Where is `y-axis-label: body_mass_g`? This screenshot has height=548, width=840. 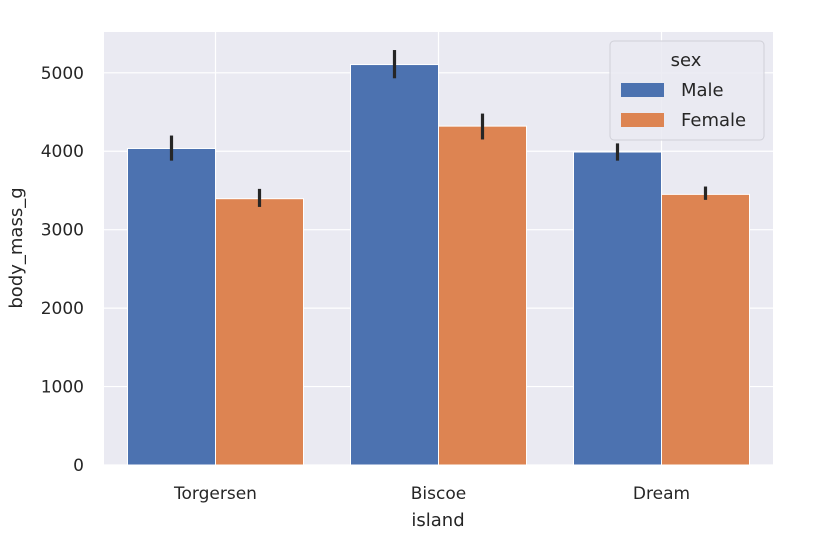
y-axis-label: body_mass_g is located at coordinates (16, 247).